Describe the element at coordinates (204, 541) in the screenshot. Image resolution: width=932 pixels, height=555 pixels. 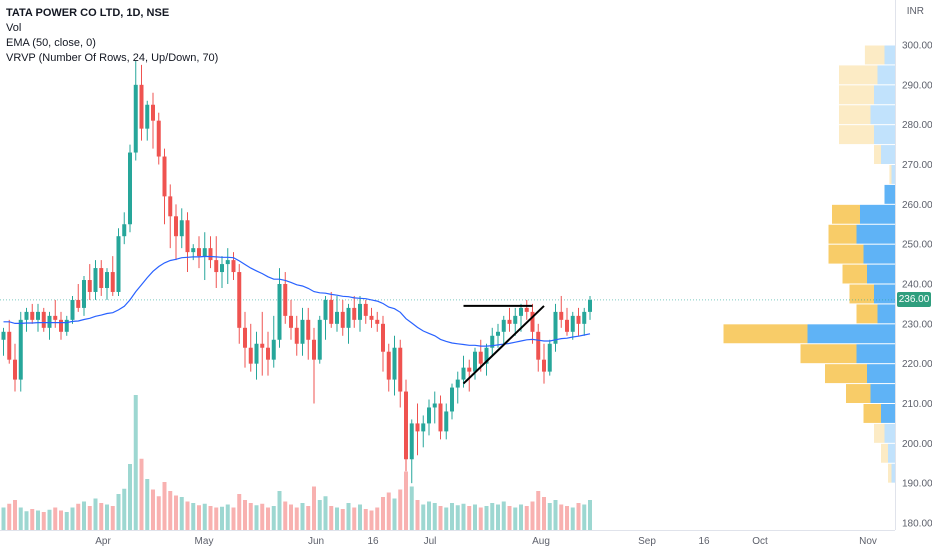
I see `x-tick-label: May` at that location.